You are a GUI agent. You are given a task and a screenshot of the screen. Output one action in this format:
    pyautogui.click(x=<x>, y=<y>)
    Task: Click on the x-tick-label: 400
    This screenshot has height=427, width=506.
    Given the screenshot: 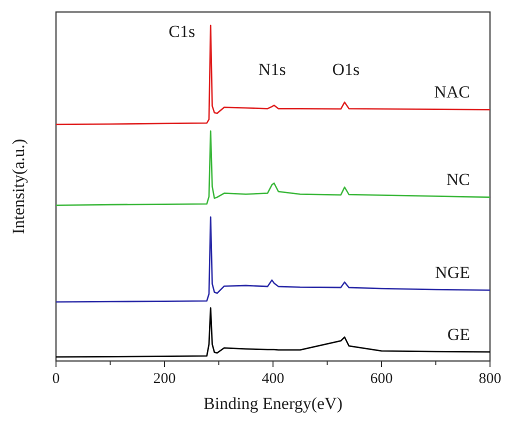 What is the action you would take?
    pyautogui.click(x=273, y=379)
    